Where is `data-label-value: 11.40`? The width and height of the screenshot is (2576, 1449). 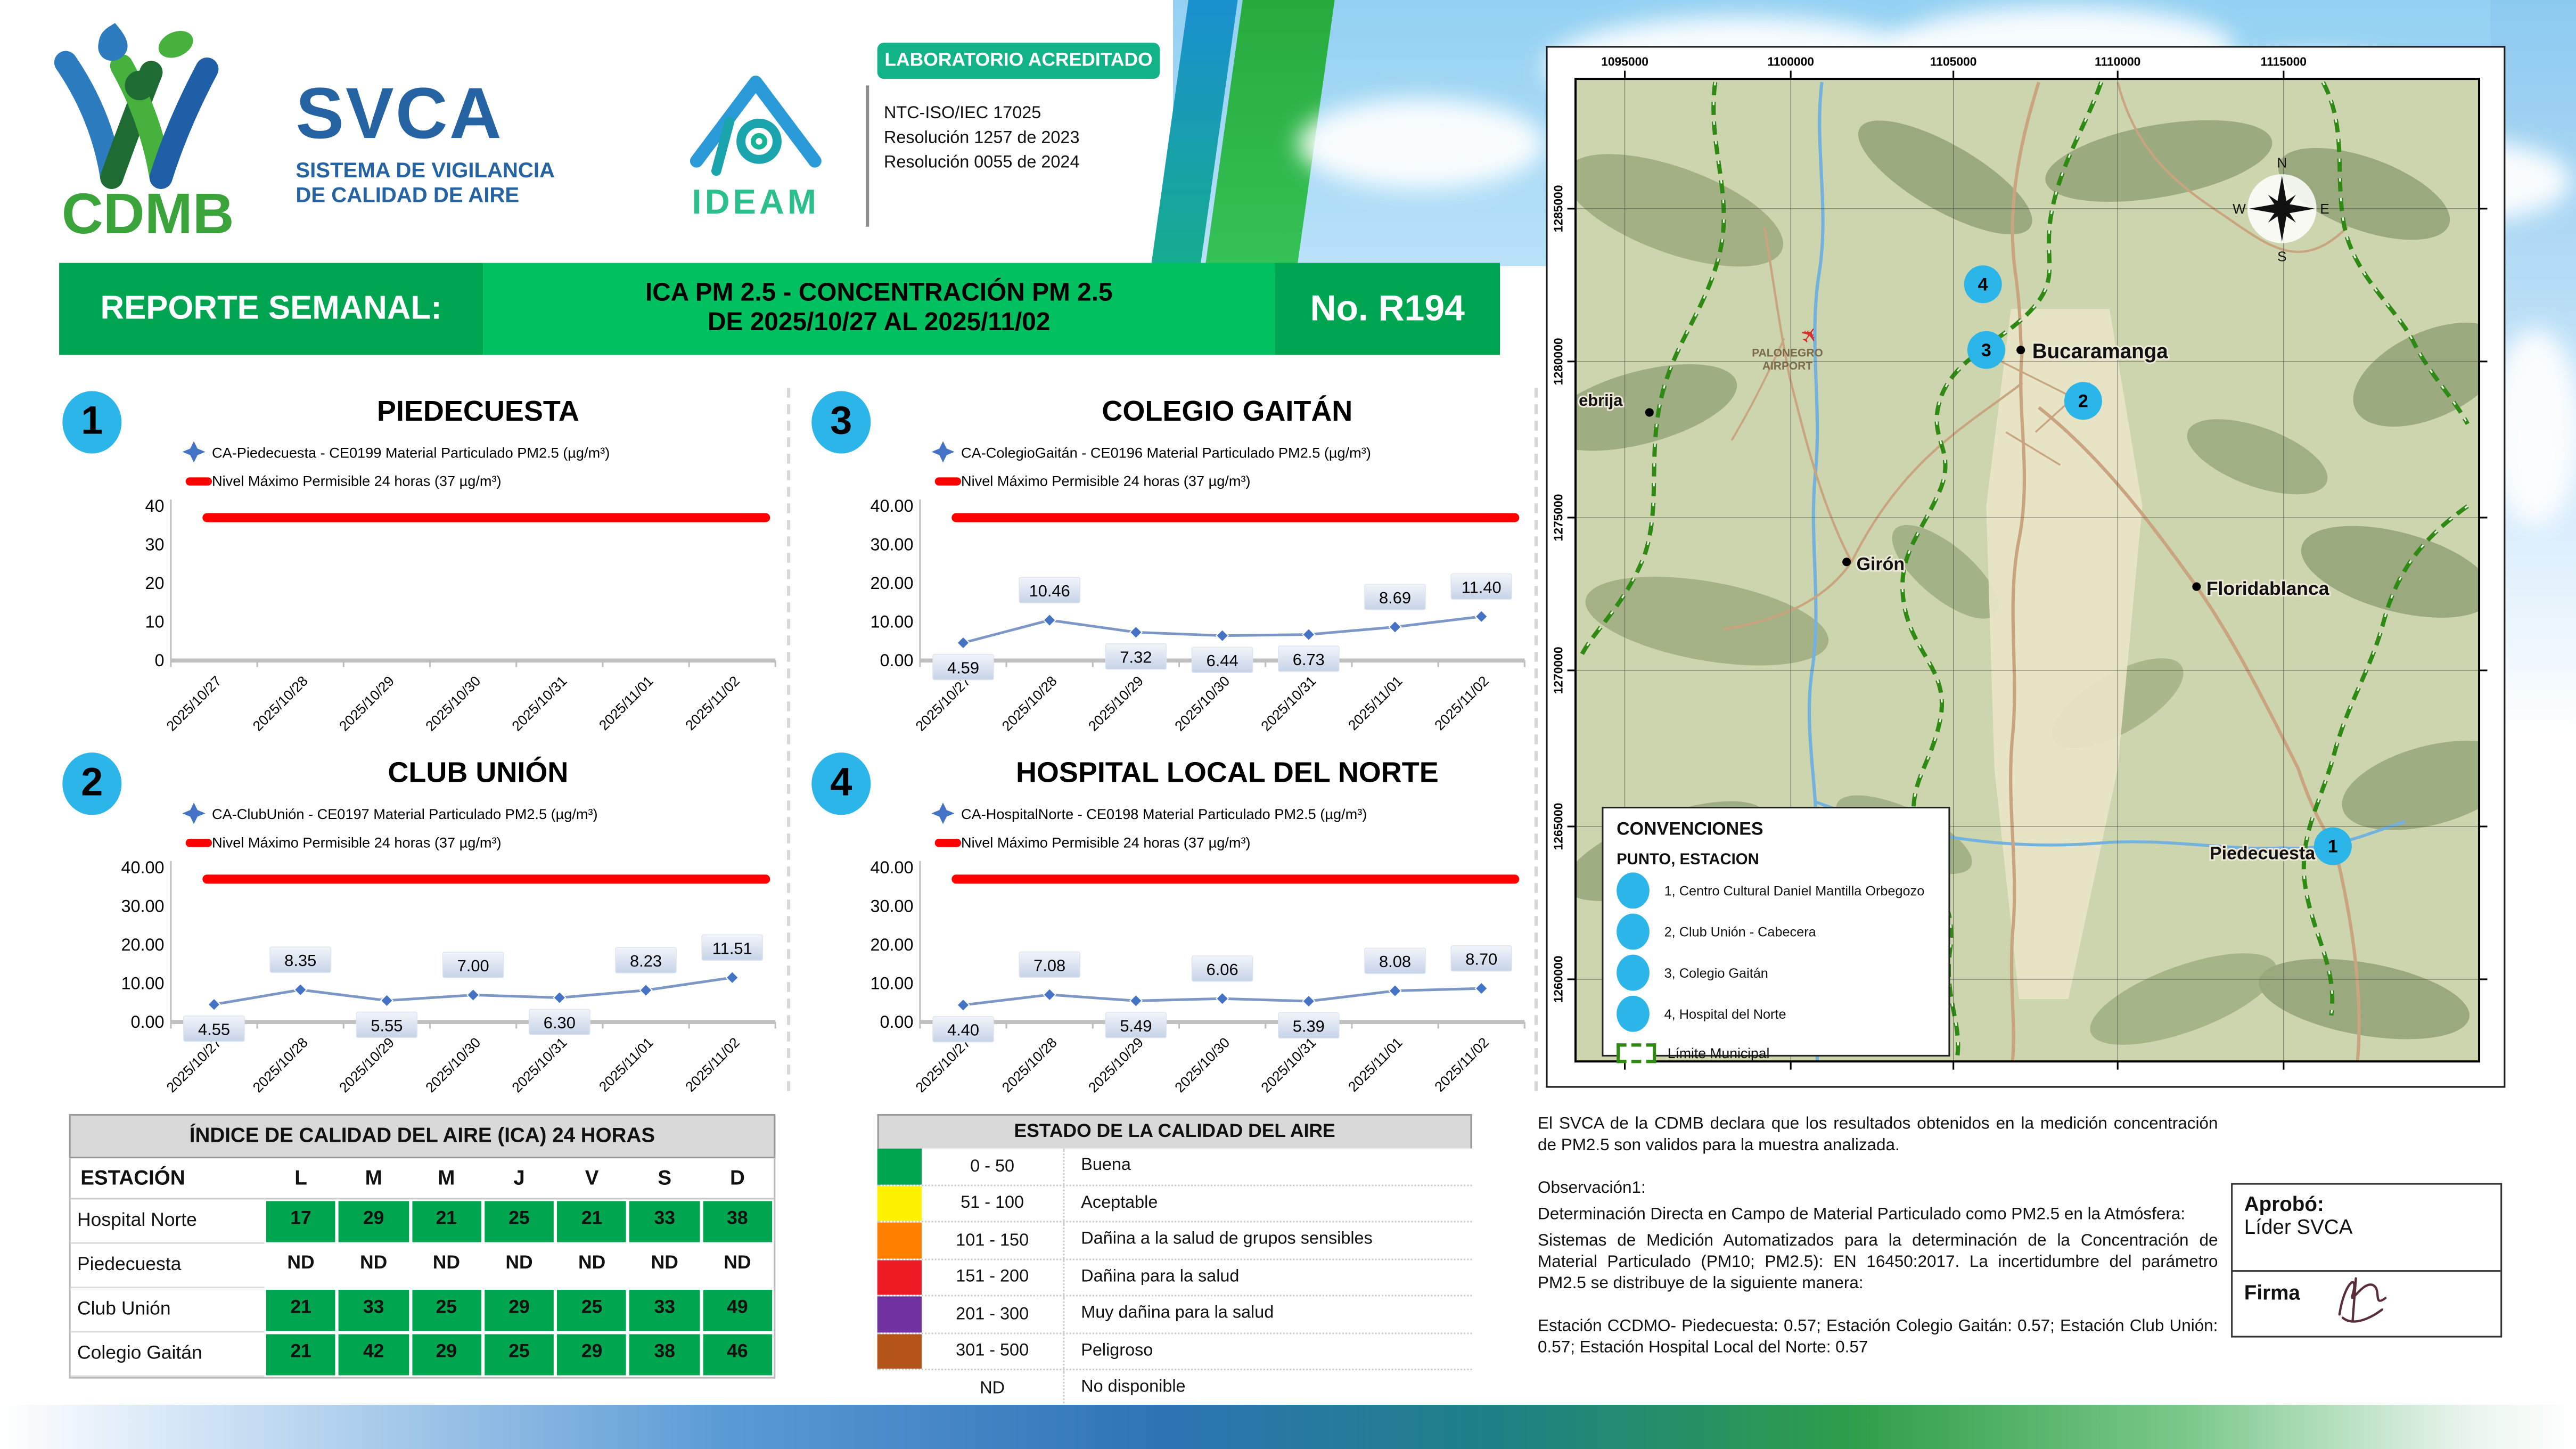
data-label-value: 11.40 is located at coordinates (1482, 587).